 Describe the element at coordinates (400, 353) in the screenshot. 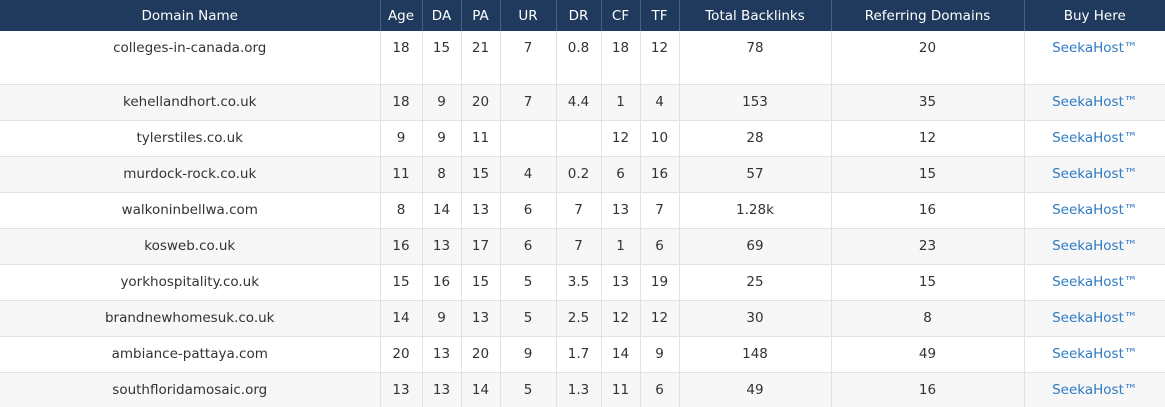

I see `cell-age: 20` at that location.